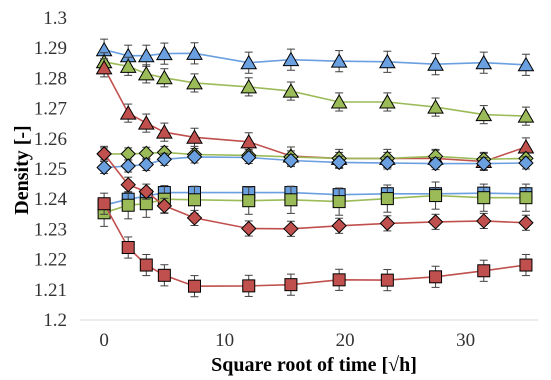 The height and width of the screenshot is (380, 551). I want to click on y-tick-label: 1.26, so click(50, 139).